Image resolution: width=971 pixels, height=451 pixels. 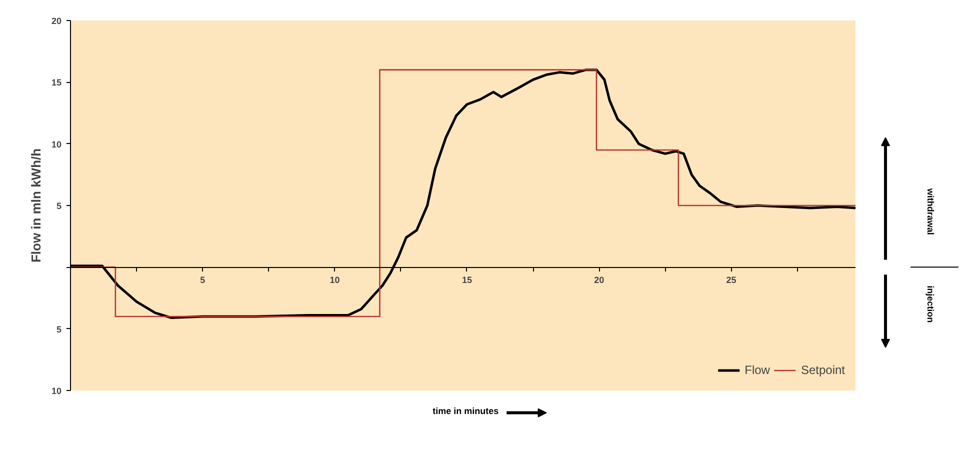 What do you see at coordinates (335, 280) in the screenshot?
I see `x-tick-label: 10` at bounding box center [335, 280].